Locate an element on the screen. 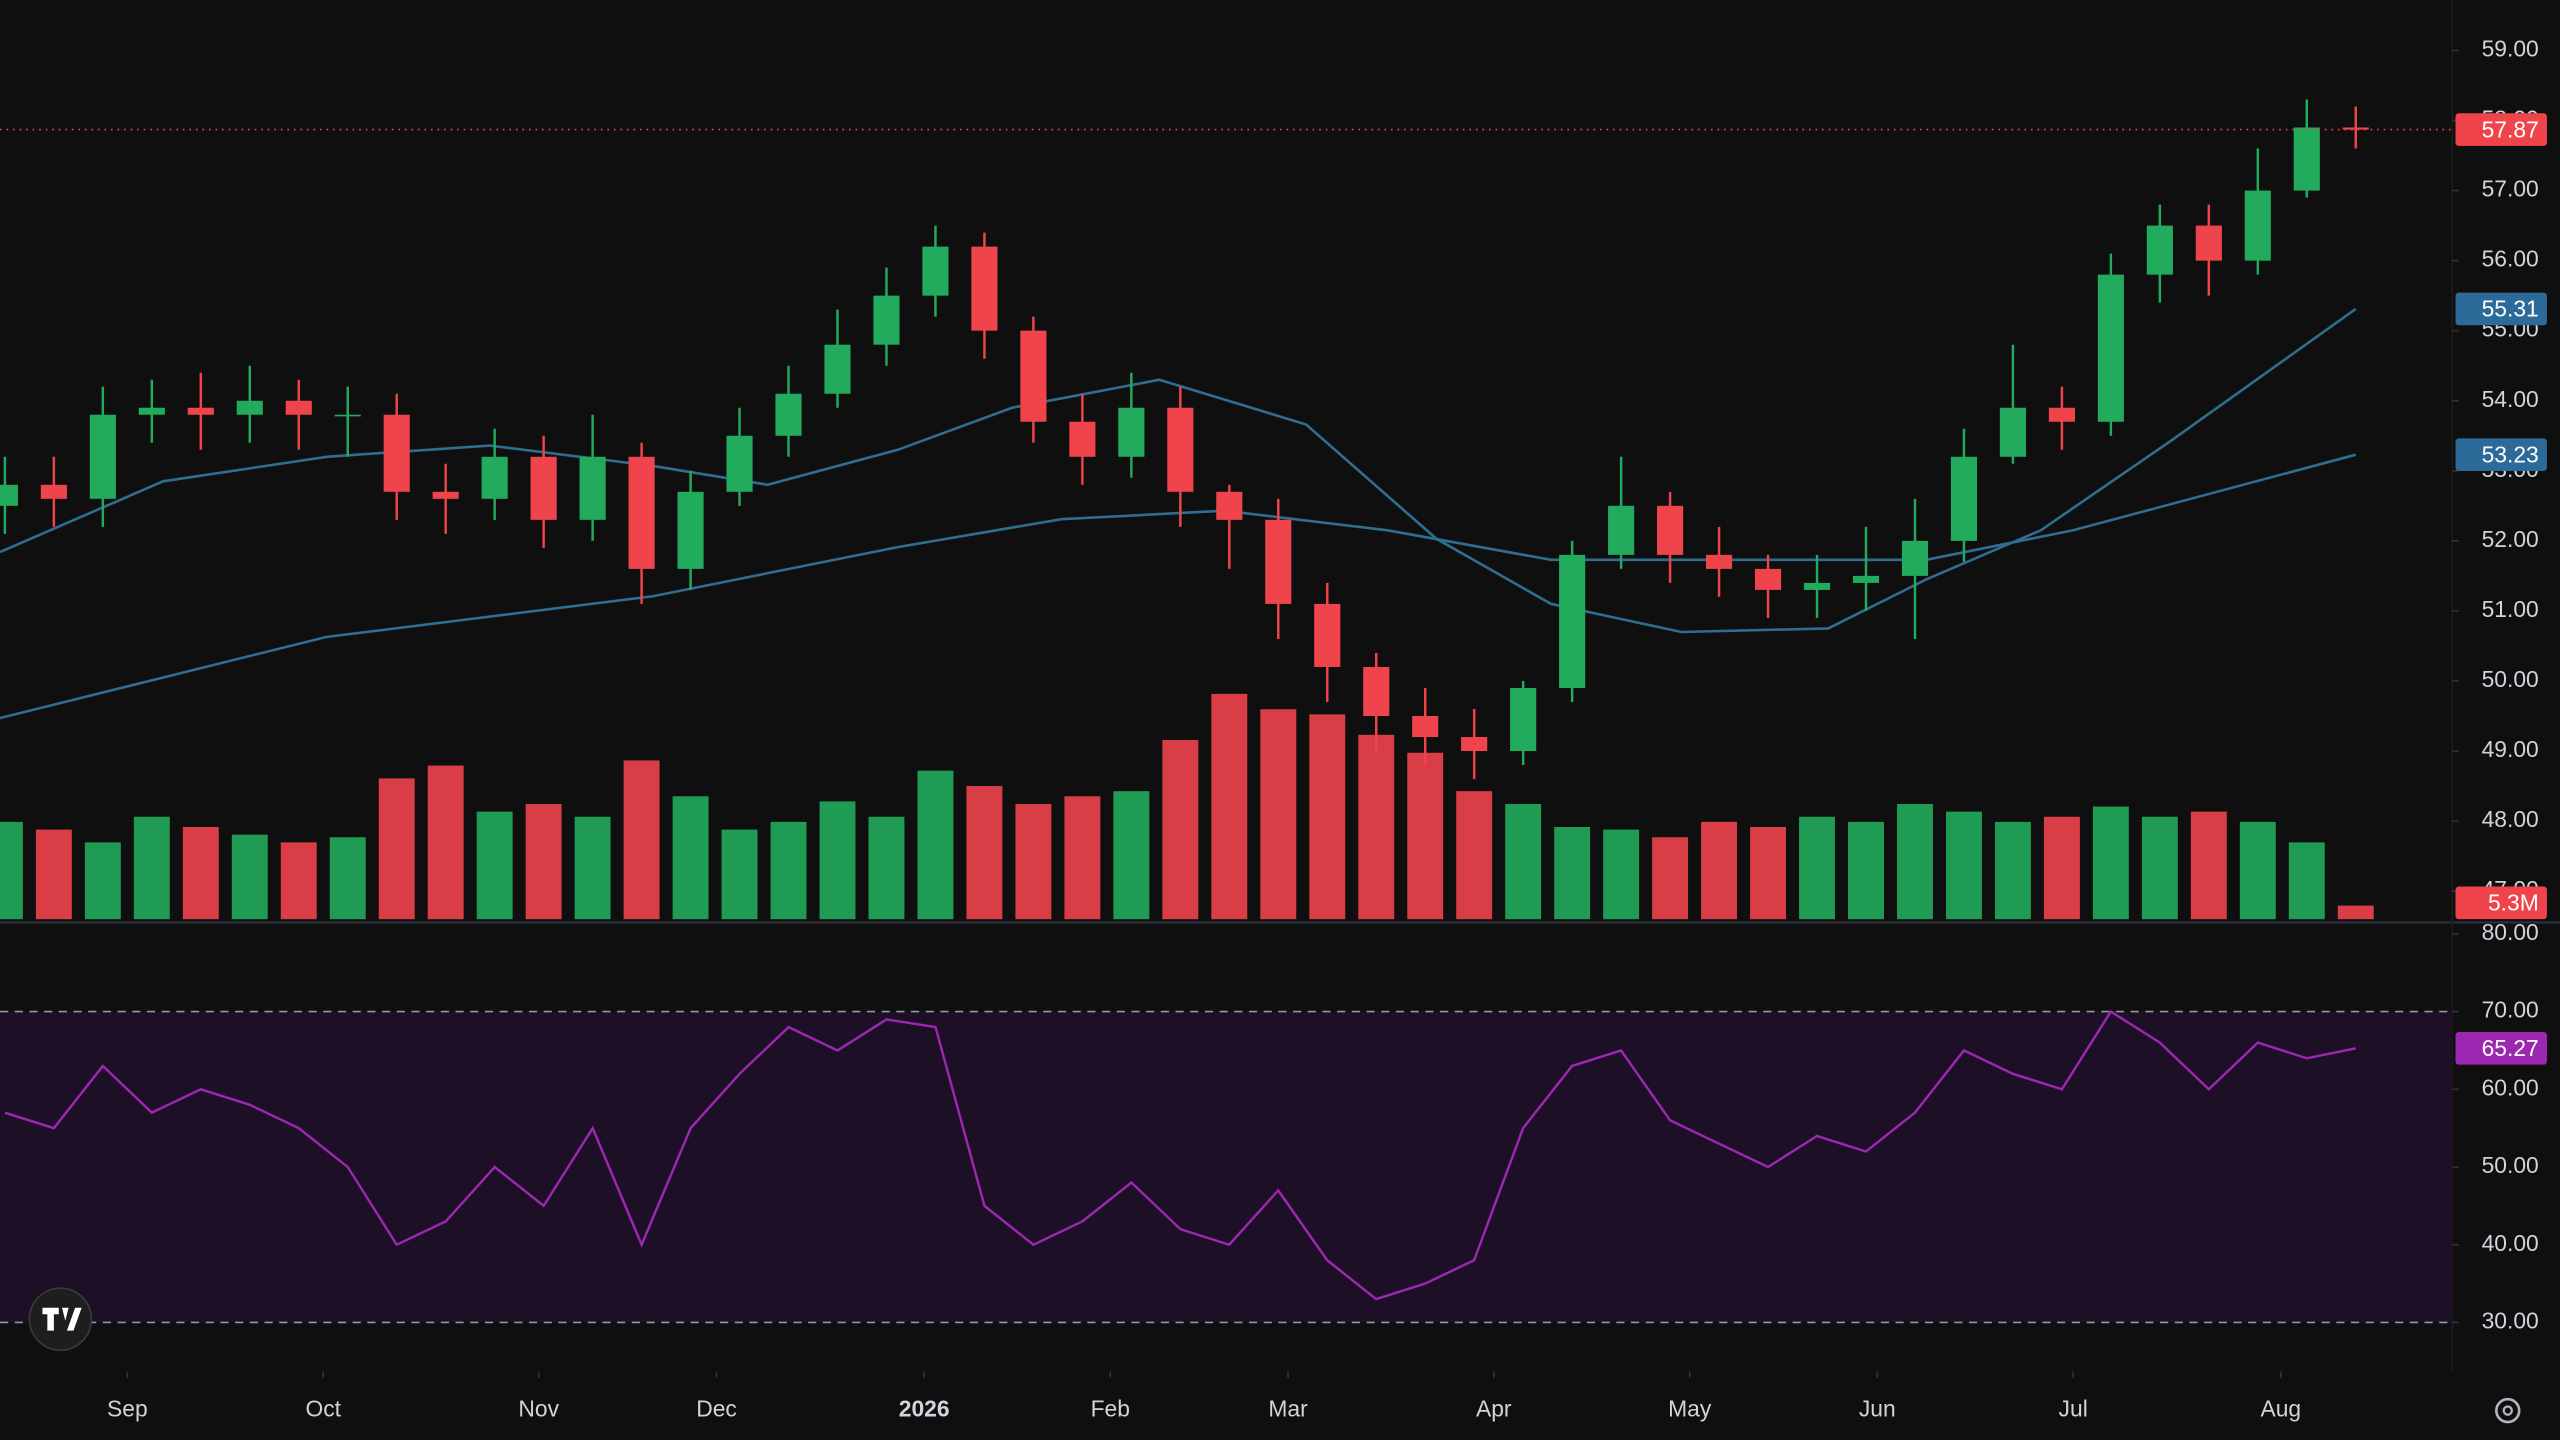 This screenshot has width=2560, height=1440. last-price-label: 57.87 is located at coordinates (2510, 129).